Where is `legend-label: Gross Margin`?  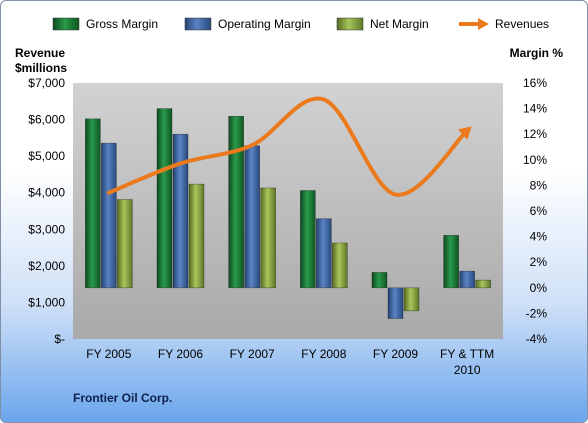 legend-label: Gross Margin is located at coordinates (122, 24).